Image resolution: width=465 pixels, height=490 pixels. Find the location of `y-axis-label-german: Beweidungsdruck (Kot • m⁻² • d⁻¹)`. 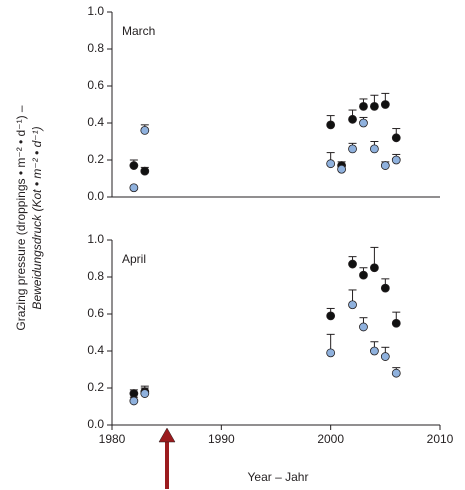

y-axis-label-german: Beweidungsdruck (Kot • m⁻² • d⁻¹) is located at coordinates (37, 217).